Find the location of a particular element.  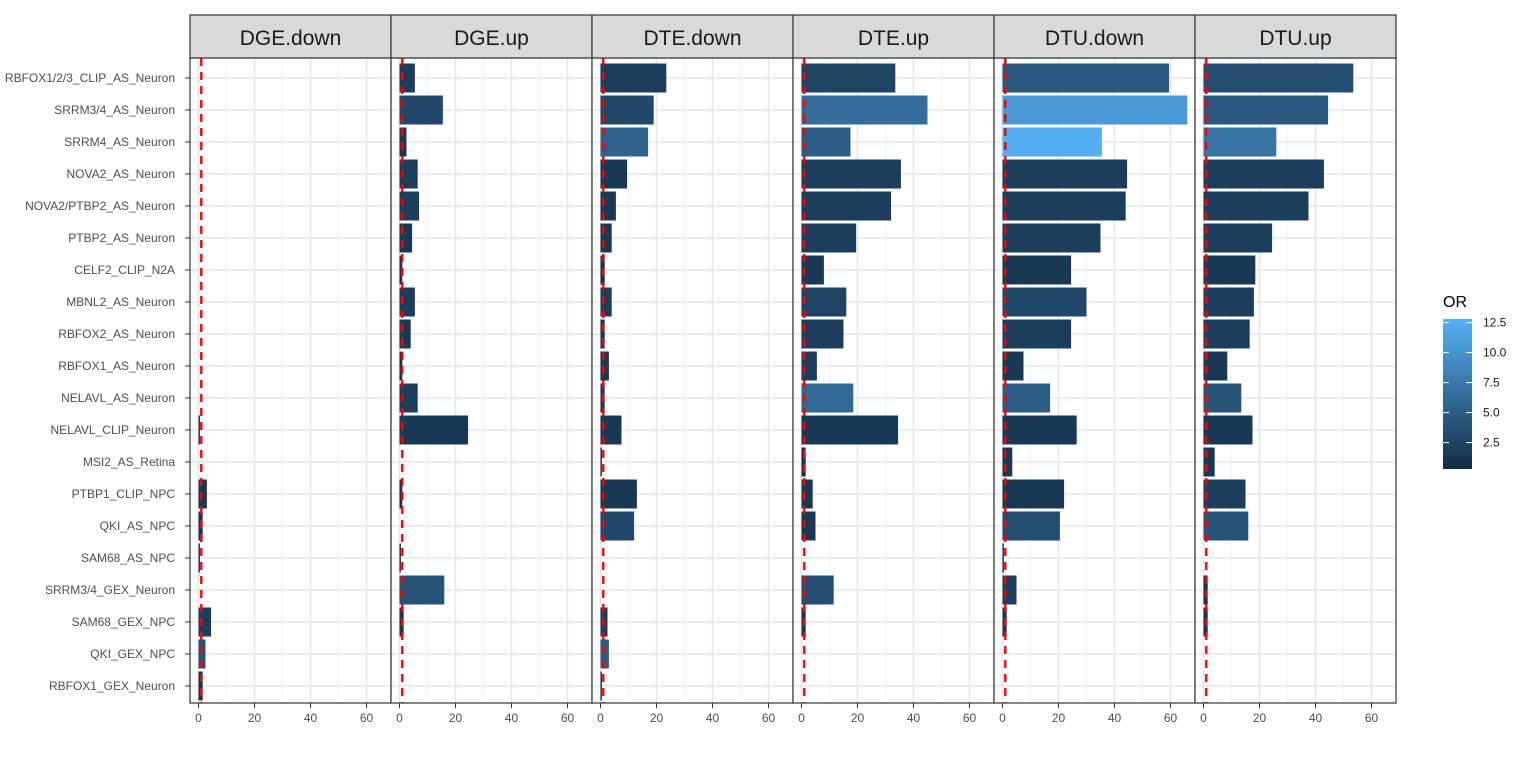

y-tick-label: SRRM3/4_GEX_Neuron is located at coordinates (110, 590).